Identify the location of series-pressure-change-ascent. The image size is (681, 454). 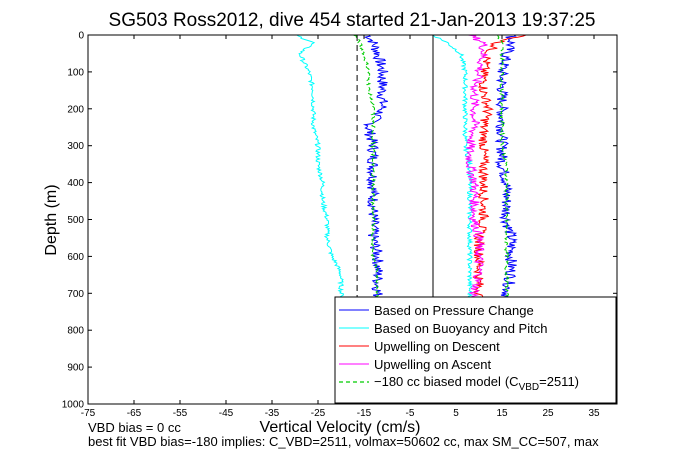
(506, 168).